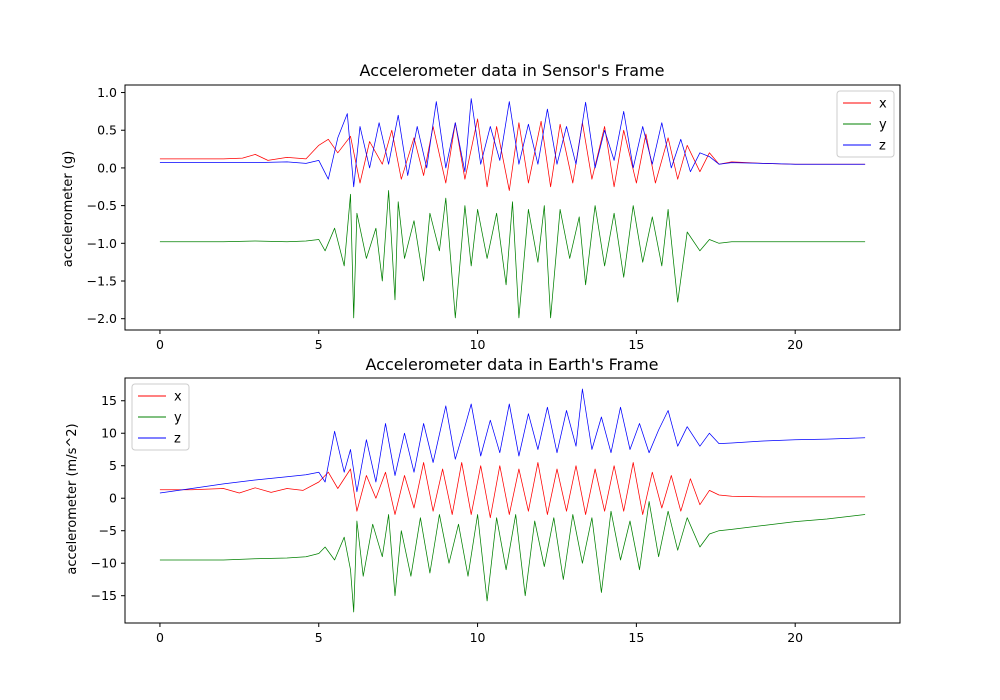  Describe the element at coordinates (108, 498) in the screenshot. I see `y-axis-ticks: −15 −10 −5 0 5 10 15` at that location.